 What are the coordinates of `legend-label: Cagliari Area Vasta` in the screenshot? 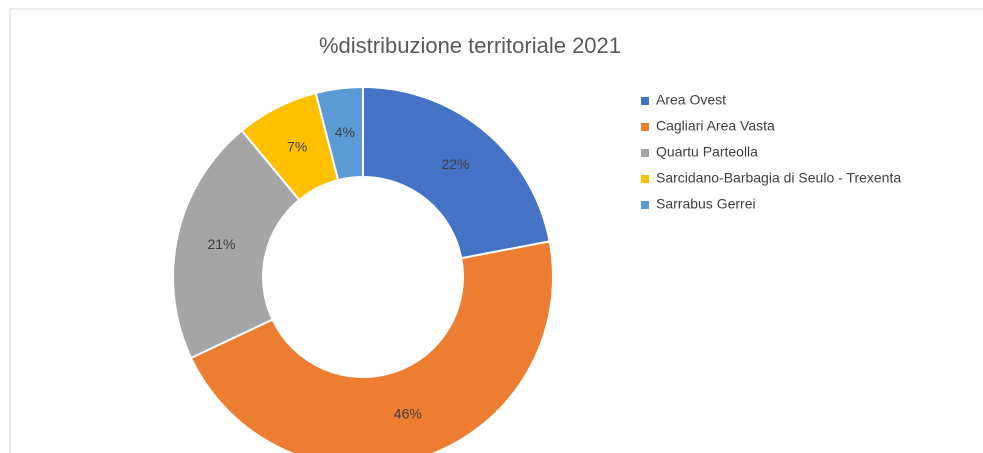 It's located at (715, 126).